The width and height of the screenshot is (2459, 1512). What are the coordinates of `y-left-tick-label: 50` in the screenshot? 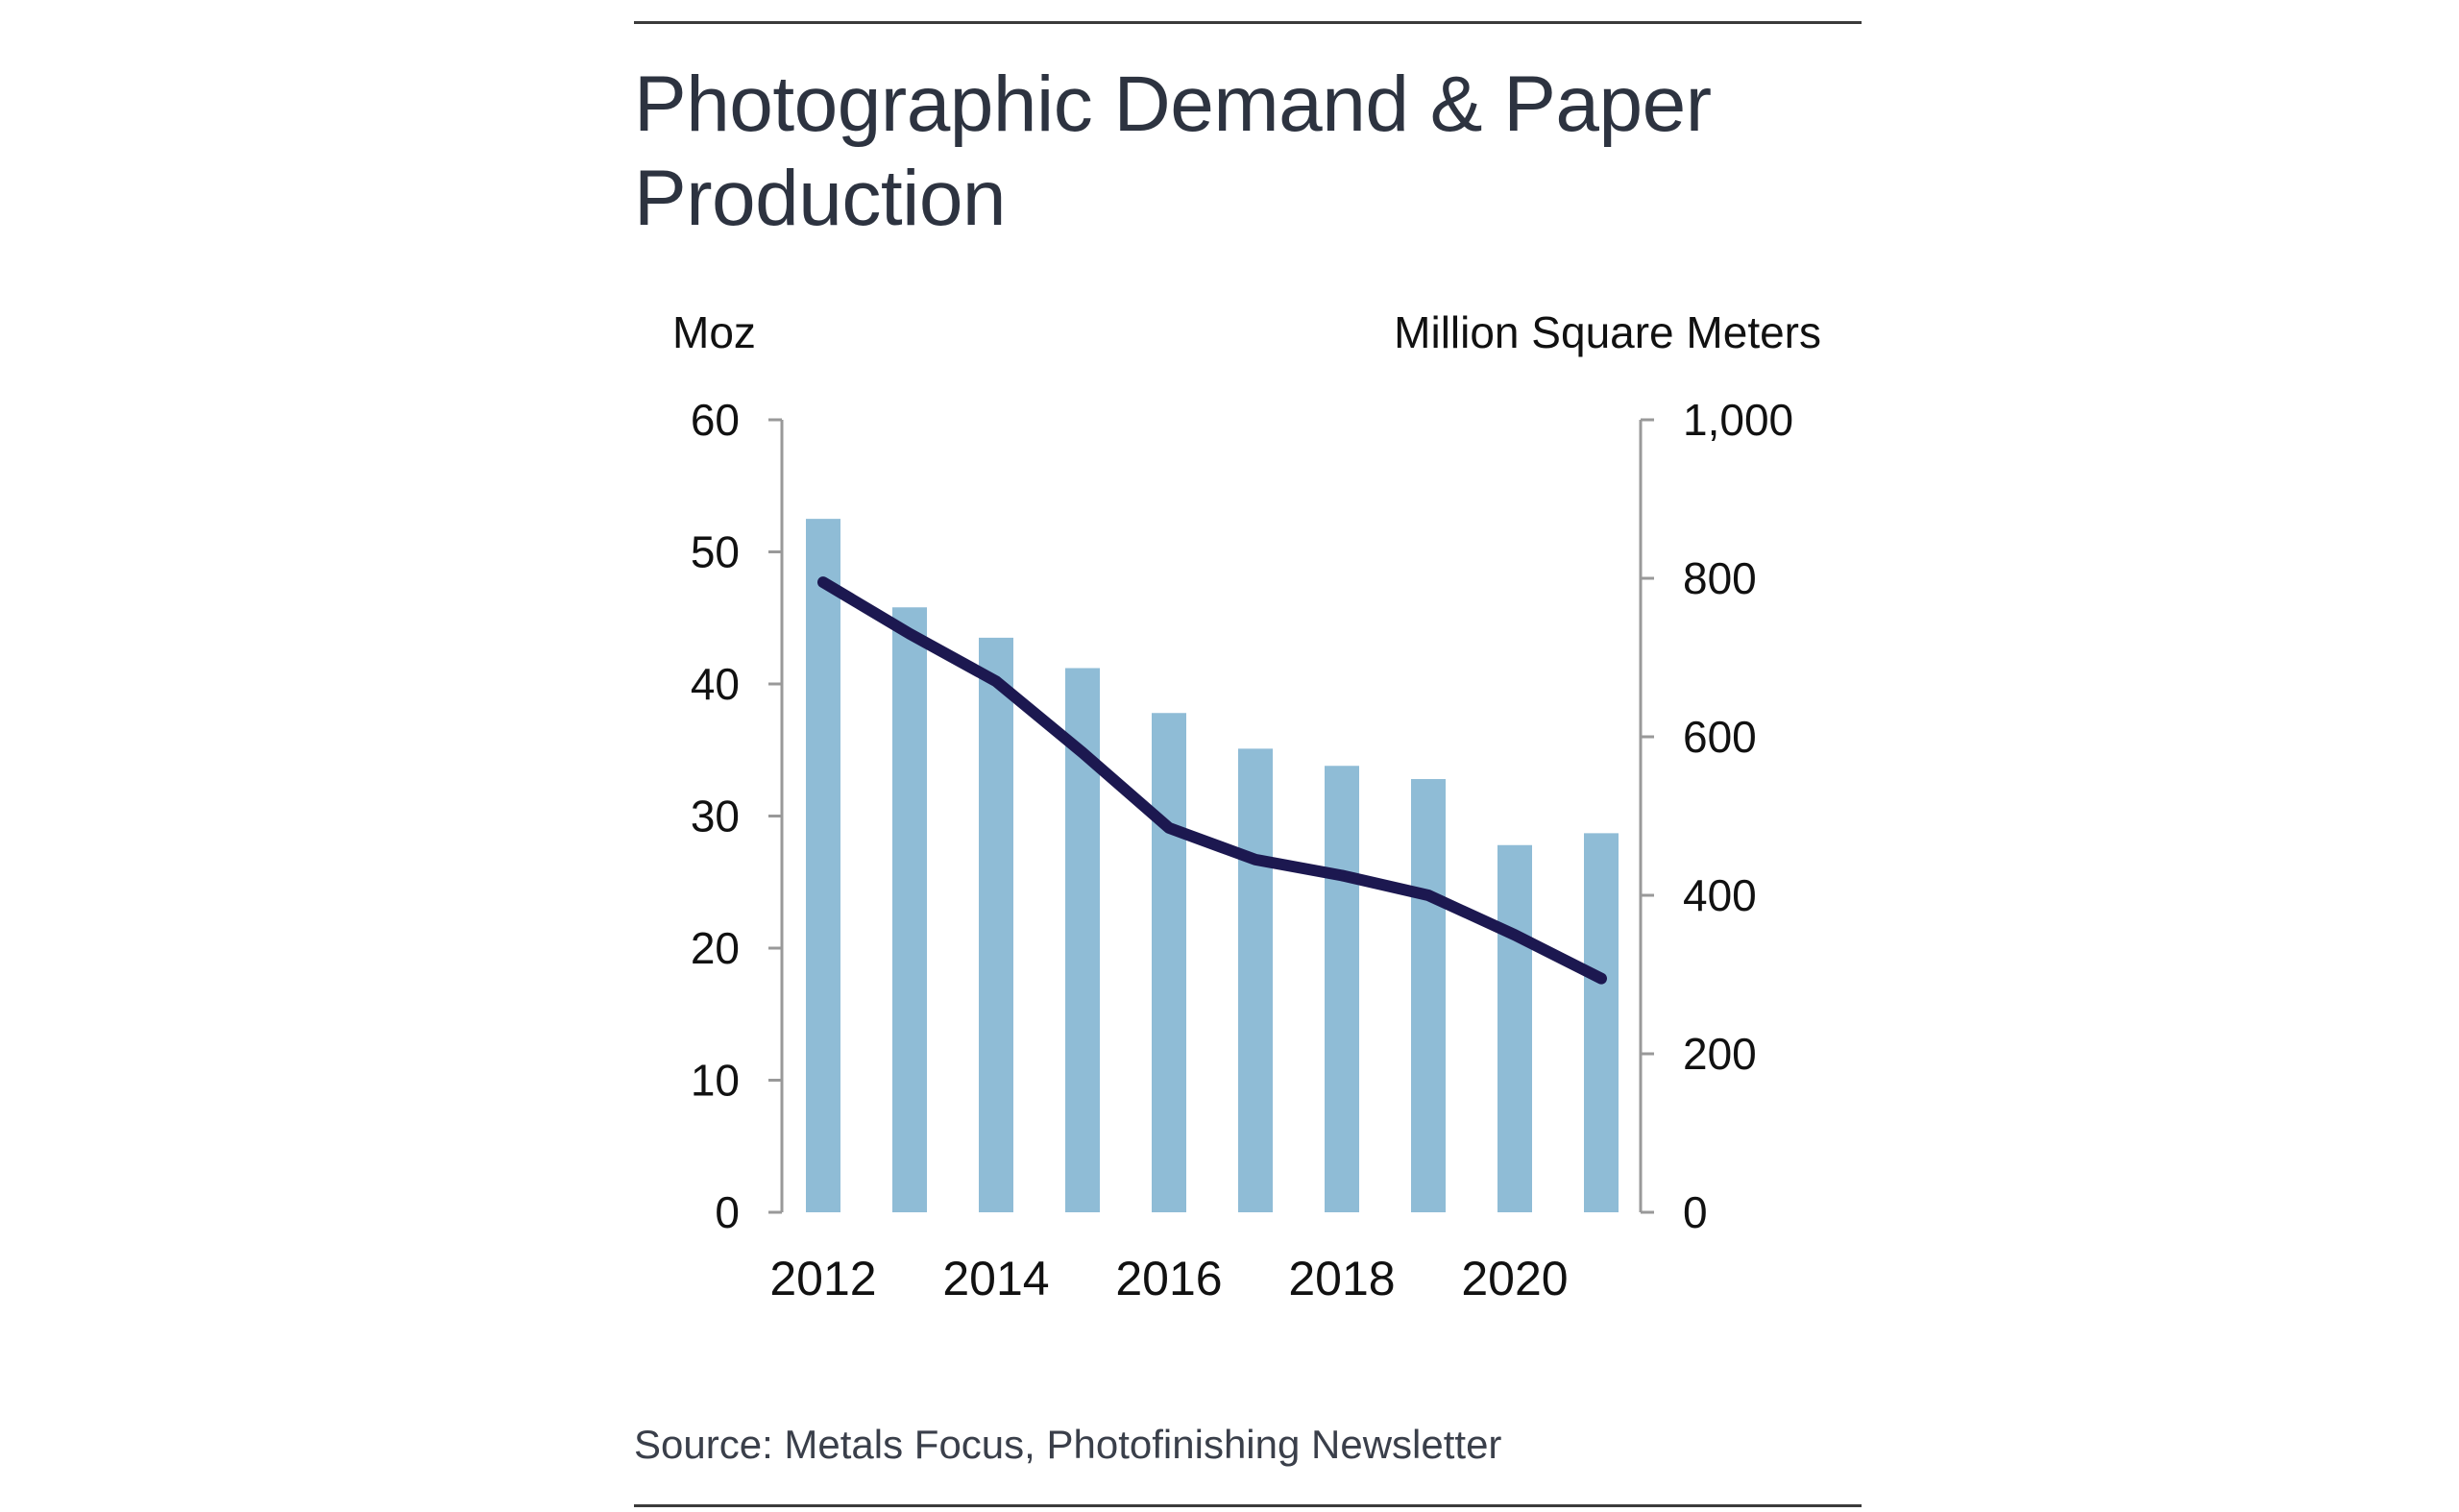 It's located at (715, 552).